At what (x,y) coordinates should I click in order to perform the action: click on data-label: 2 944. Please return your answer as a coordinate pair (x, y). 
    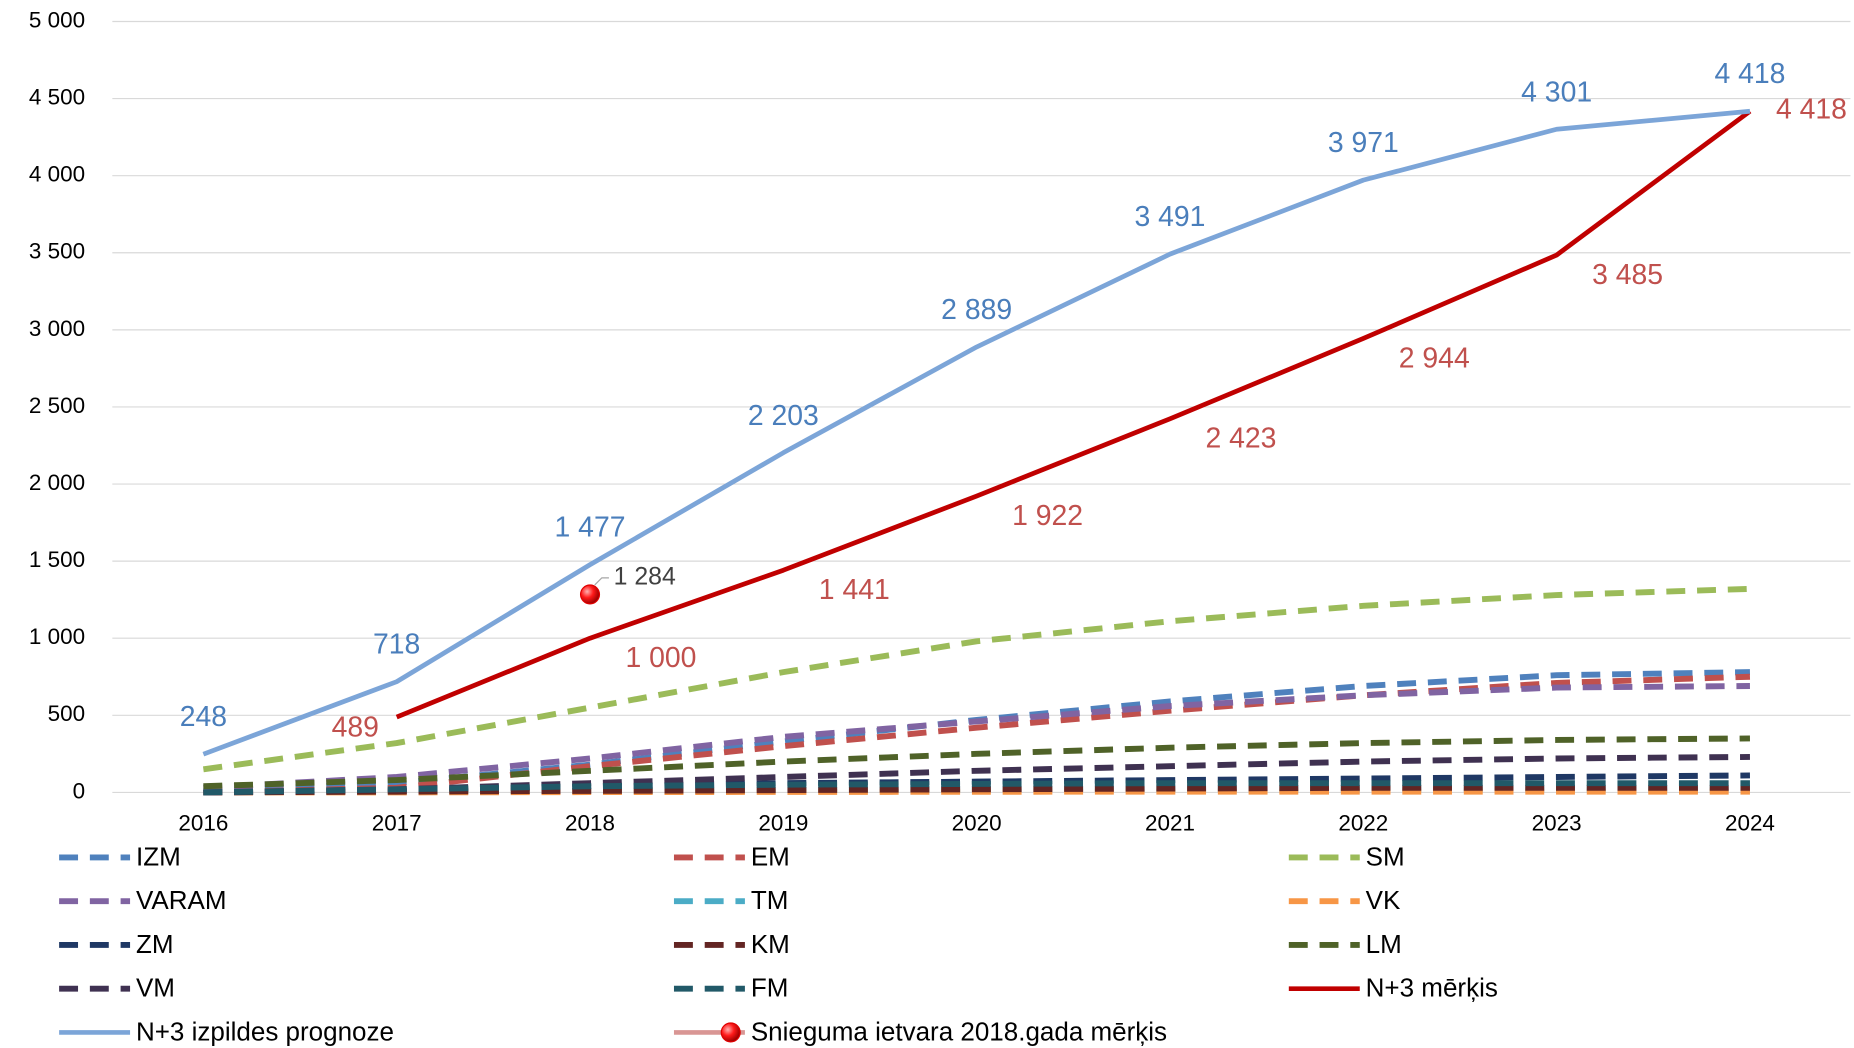
    Looking at the image, I should click on (1434, 358).